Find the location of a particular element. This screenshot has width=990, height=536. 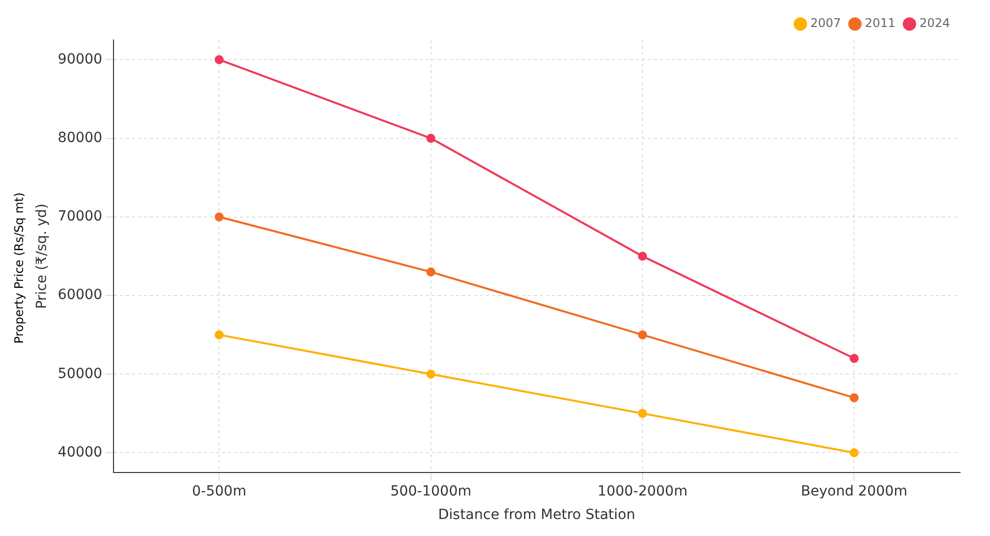

legend-label: 2024 is located at coordinates (934, 23).